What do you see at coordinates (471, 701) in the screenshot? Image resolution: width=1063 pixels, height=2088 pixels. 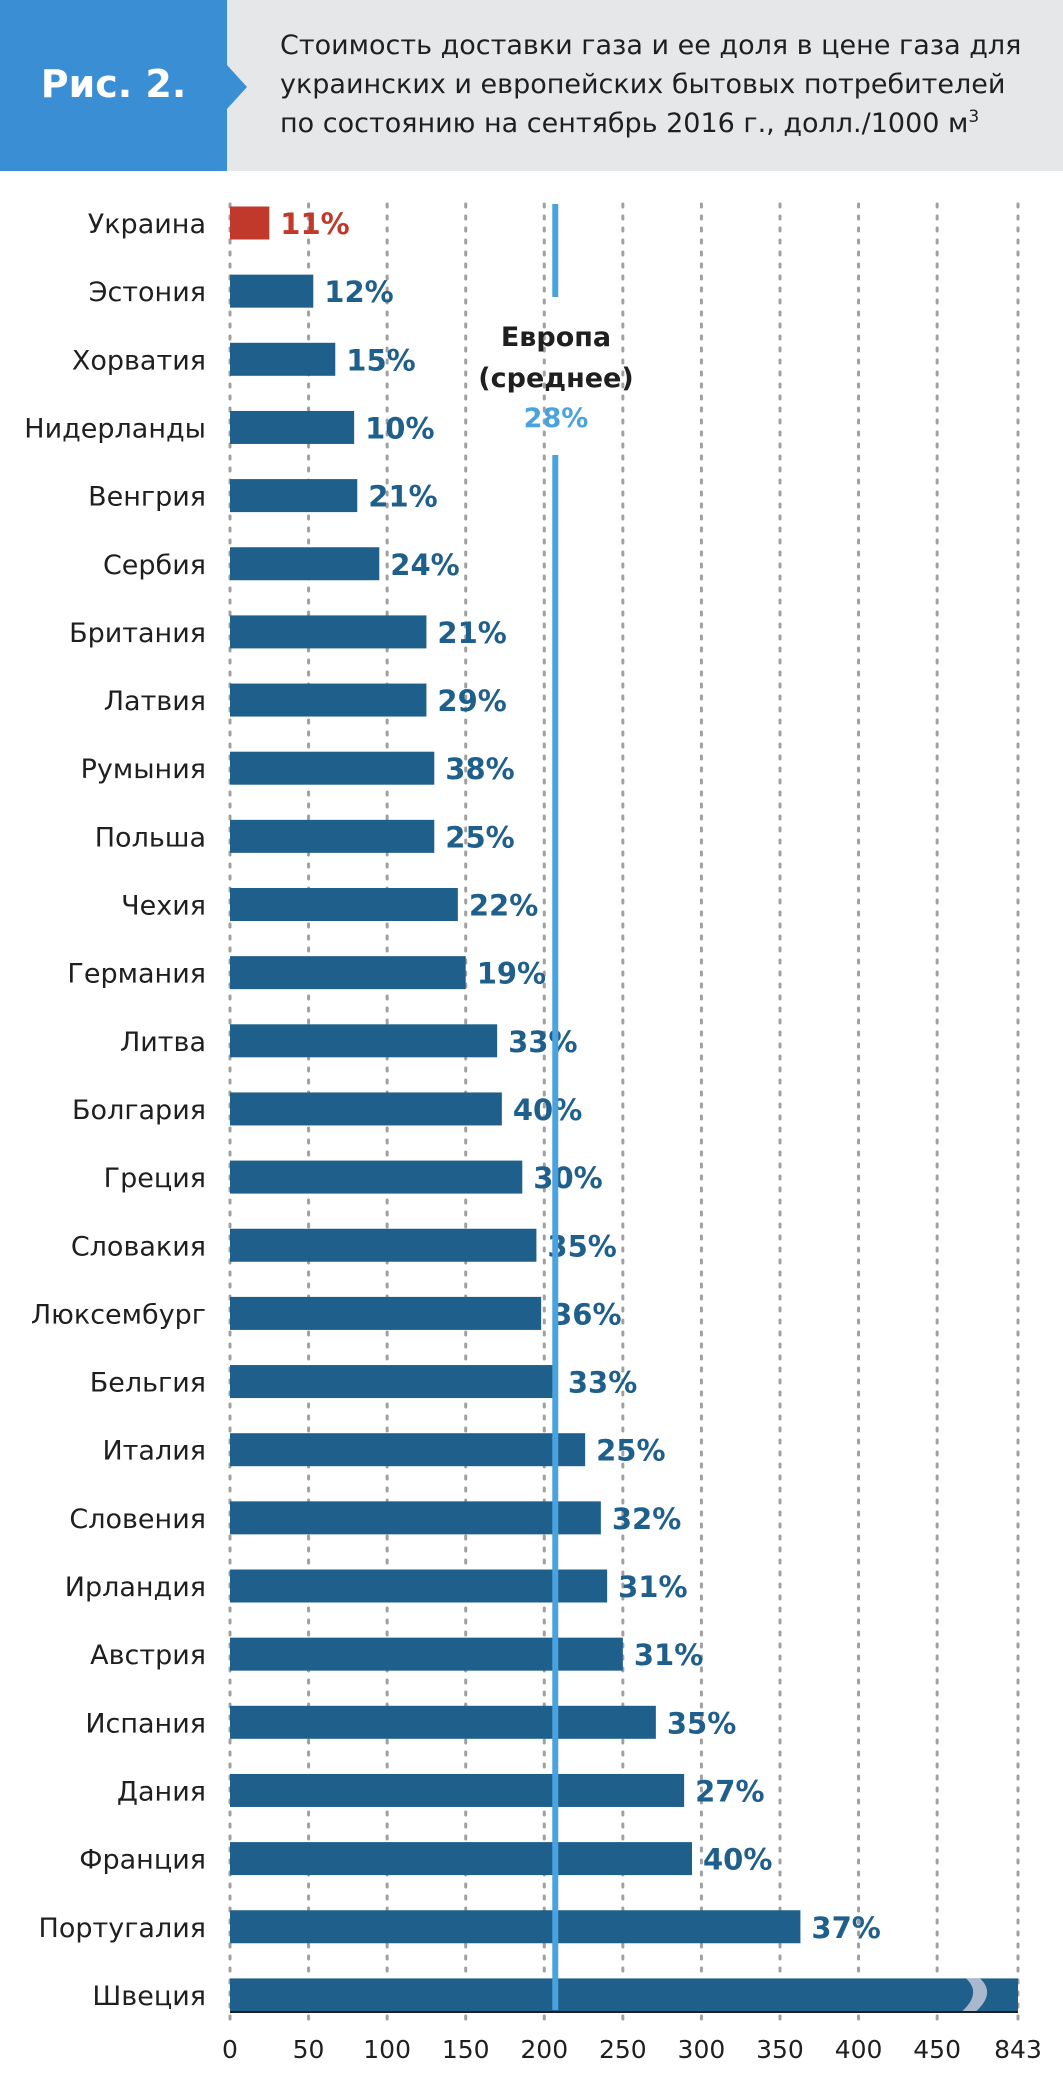 I see `value-label: 29%` at bounding box center [471, 701].